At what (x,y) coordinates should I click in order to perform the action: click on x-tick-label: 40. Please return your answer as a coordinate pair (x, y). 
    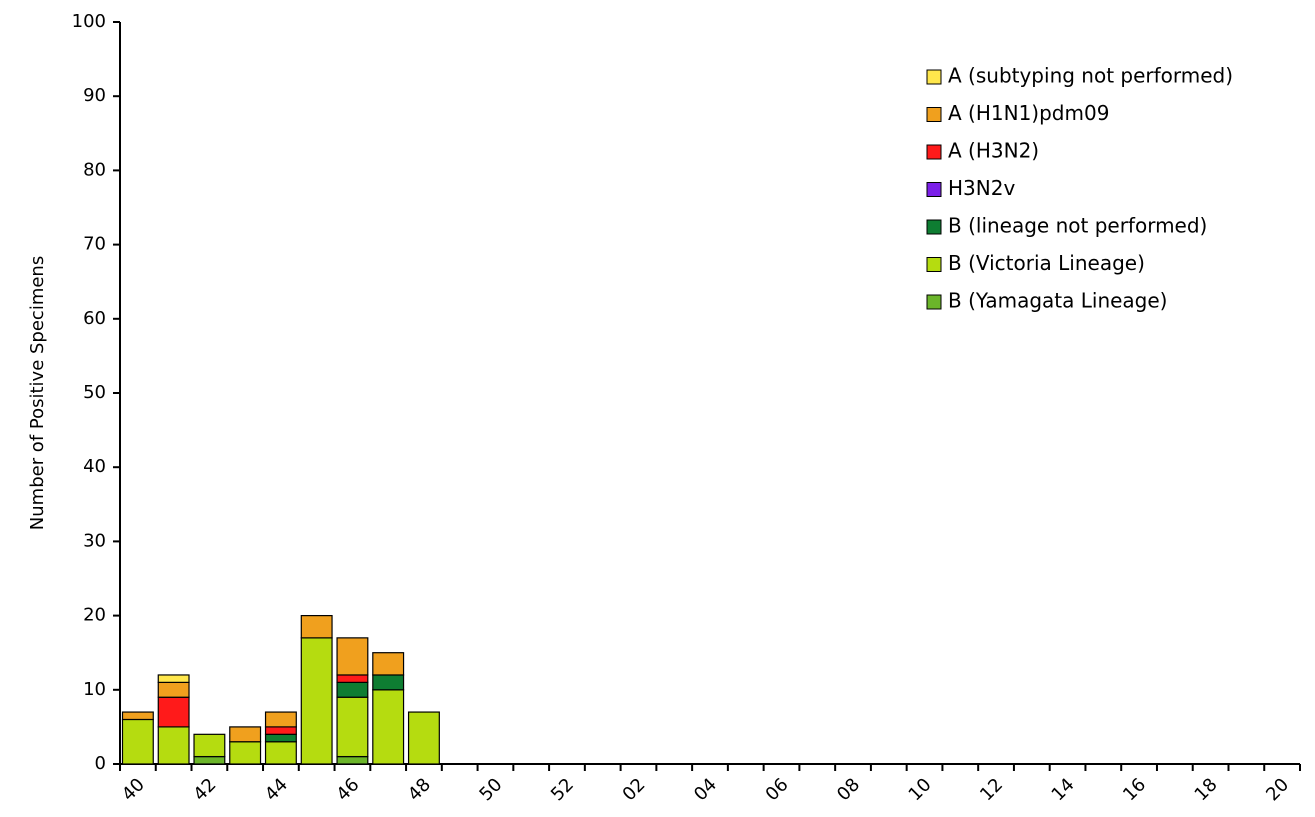
    Looking at the image, I should click on (133, 789).